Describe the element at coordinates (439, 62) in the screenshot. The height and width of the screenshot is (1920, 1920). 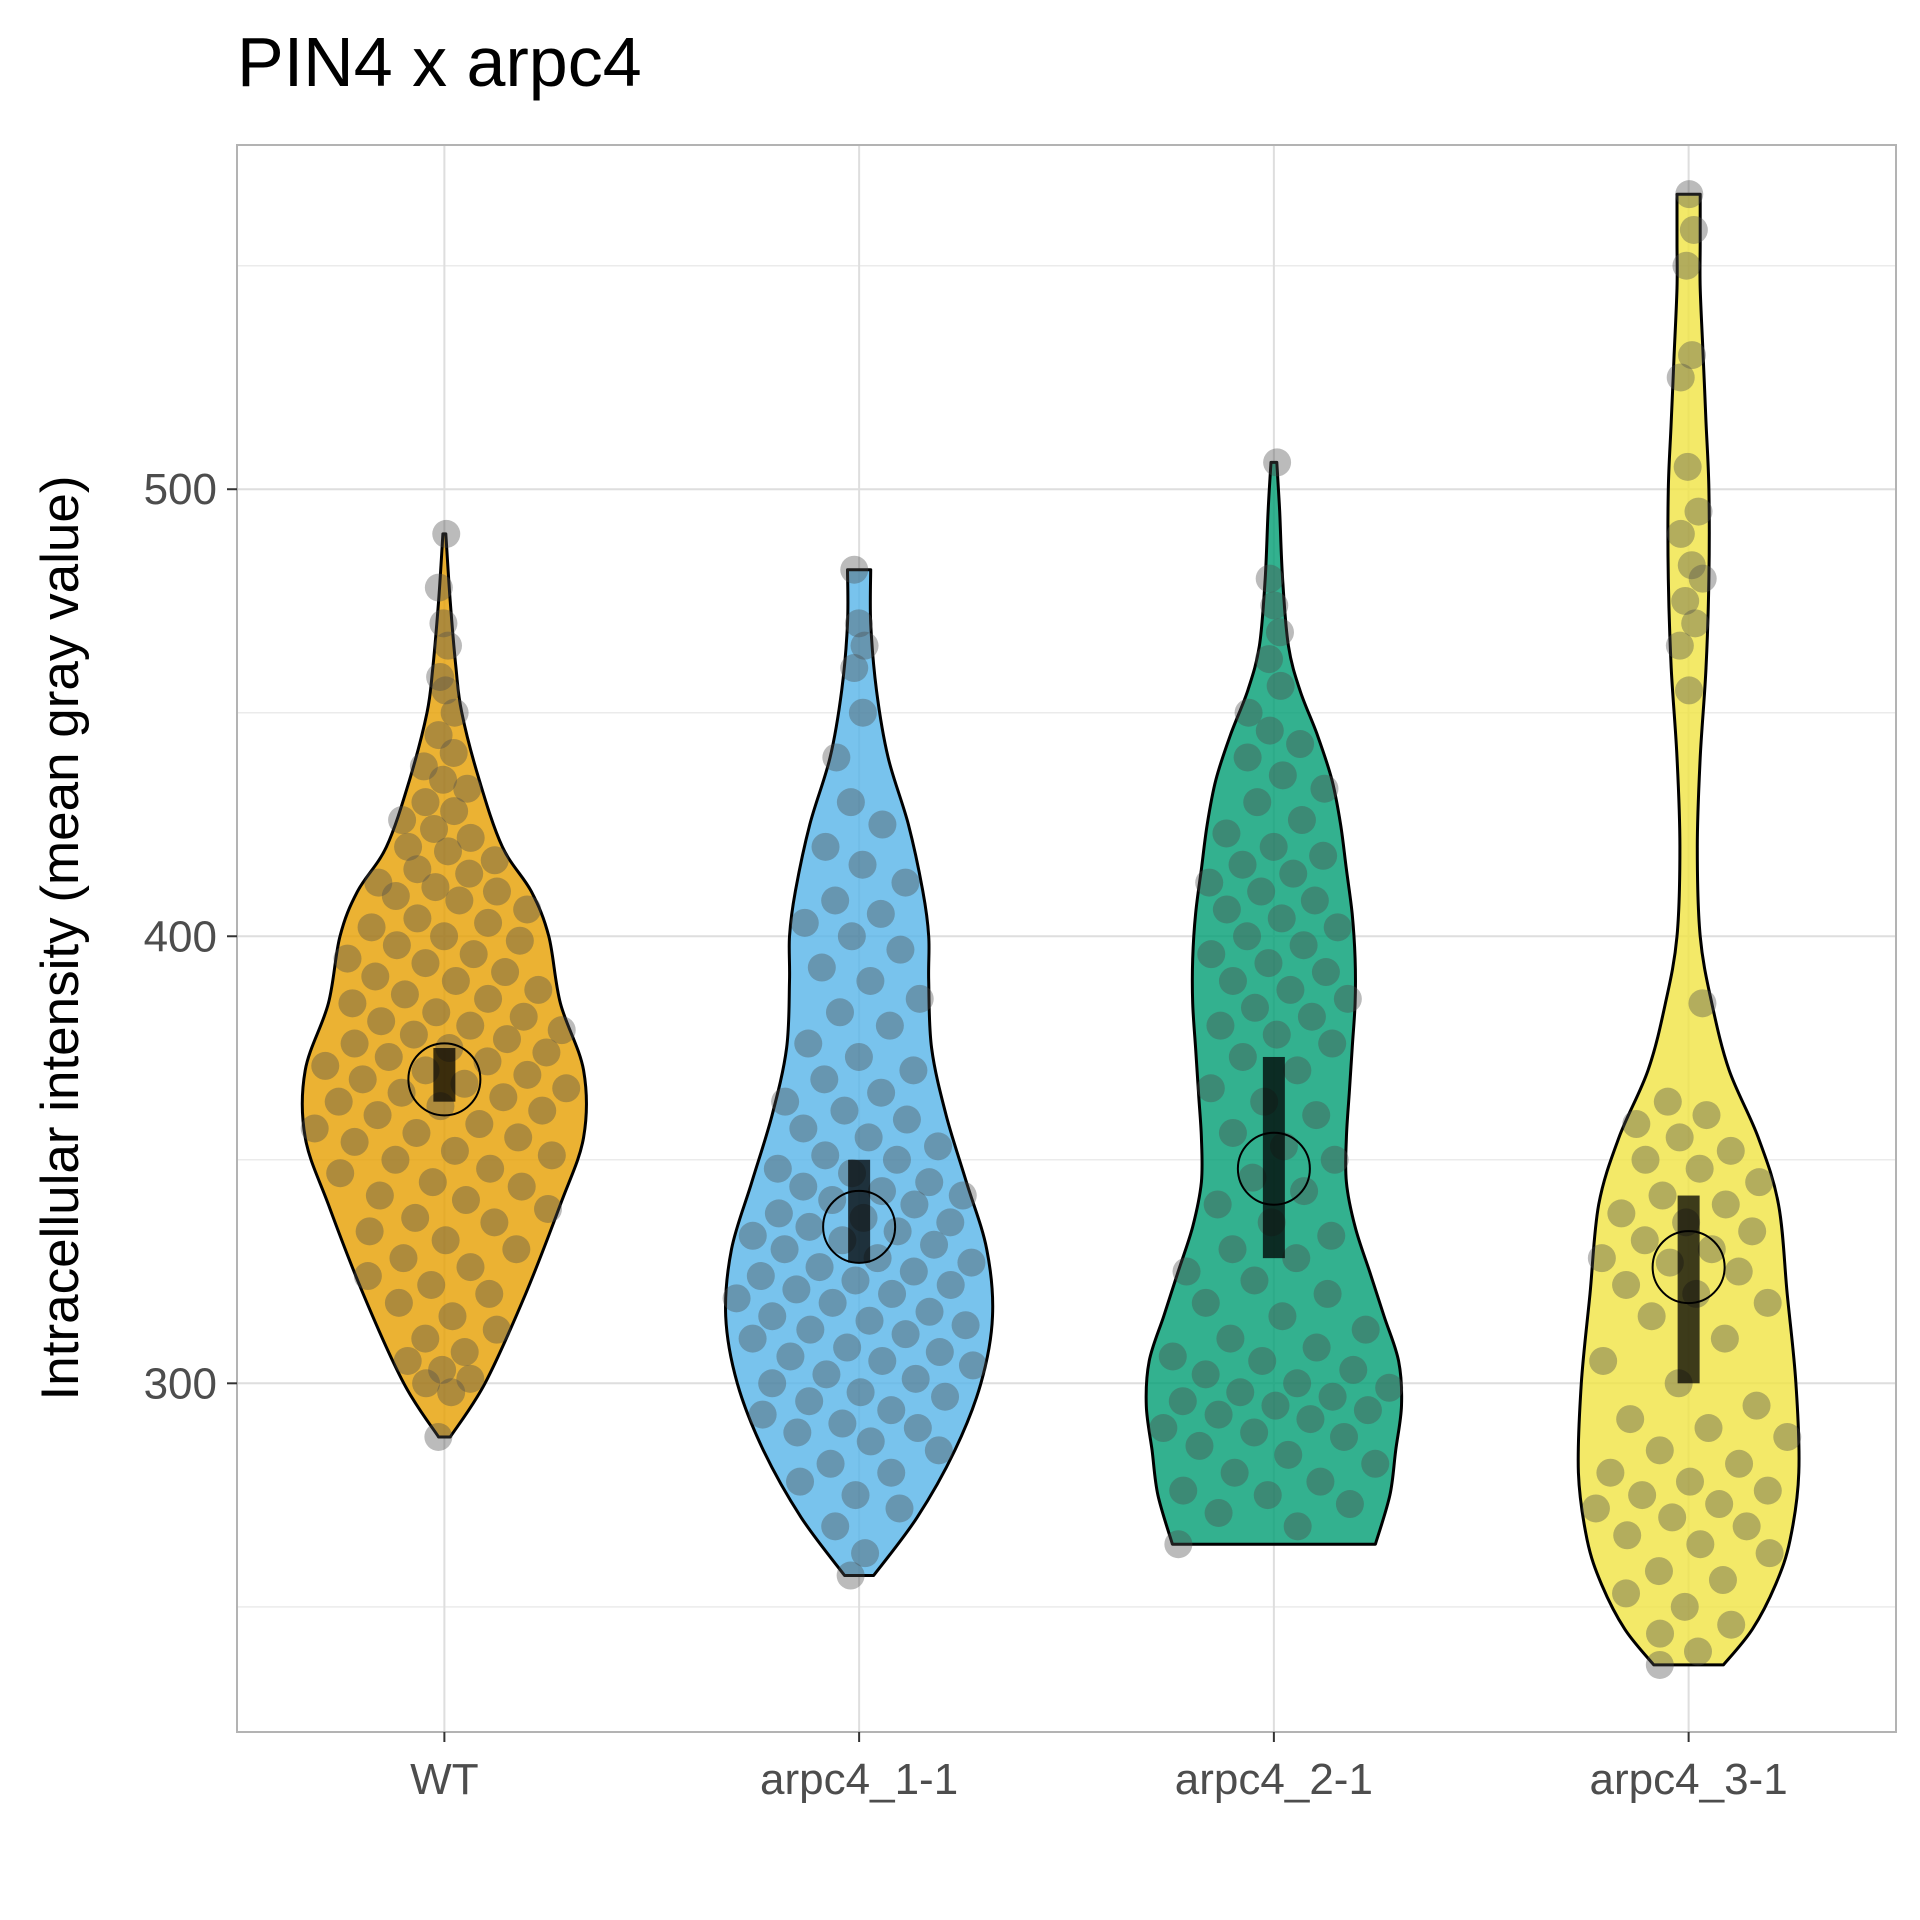
I see `chart-title: PIN4 x arpc4` at that location.